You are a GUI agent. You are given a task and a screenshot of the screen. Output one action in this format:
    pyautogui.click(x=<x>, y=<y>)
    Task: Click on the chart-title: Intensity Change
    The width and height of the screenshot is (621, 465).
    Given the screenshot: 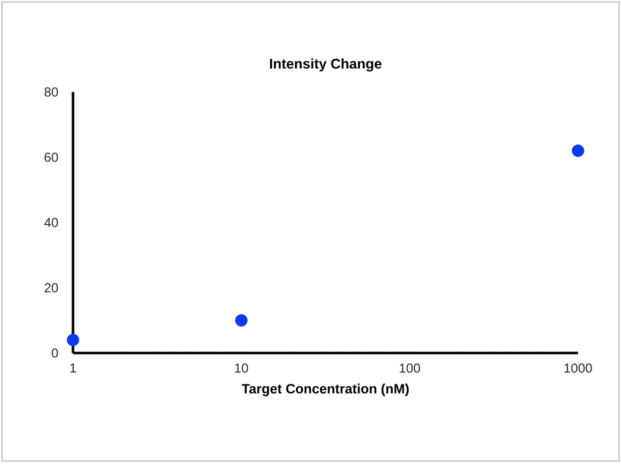 What is the action you would take?
    pyautogui.click(x=326, y=65)
    